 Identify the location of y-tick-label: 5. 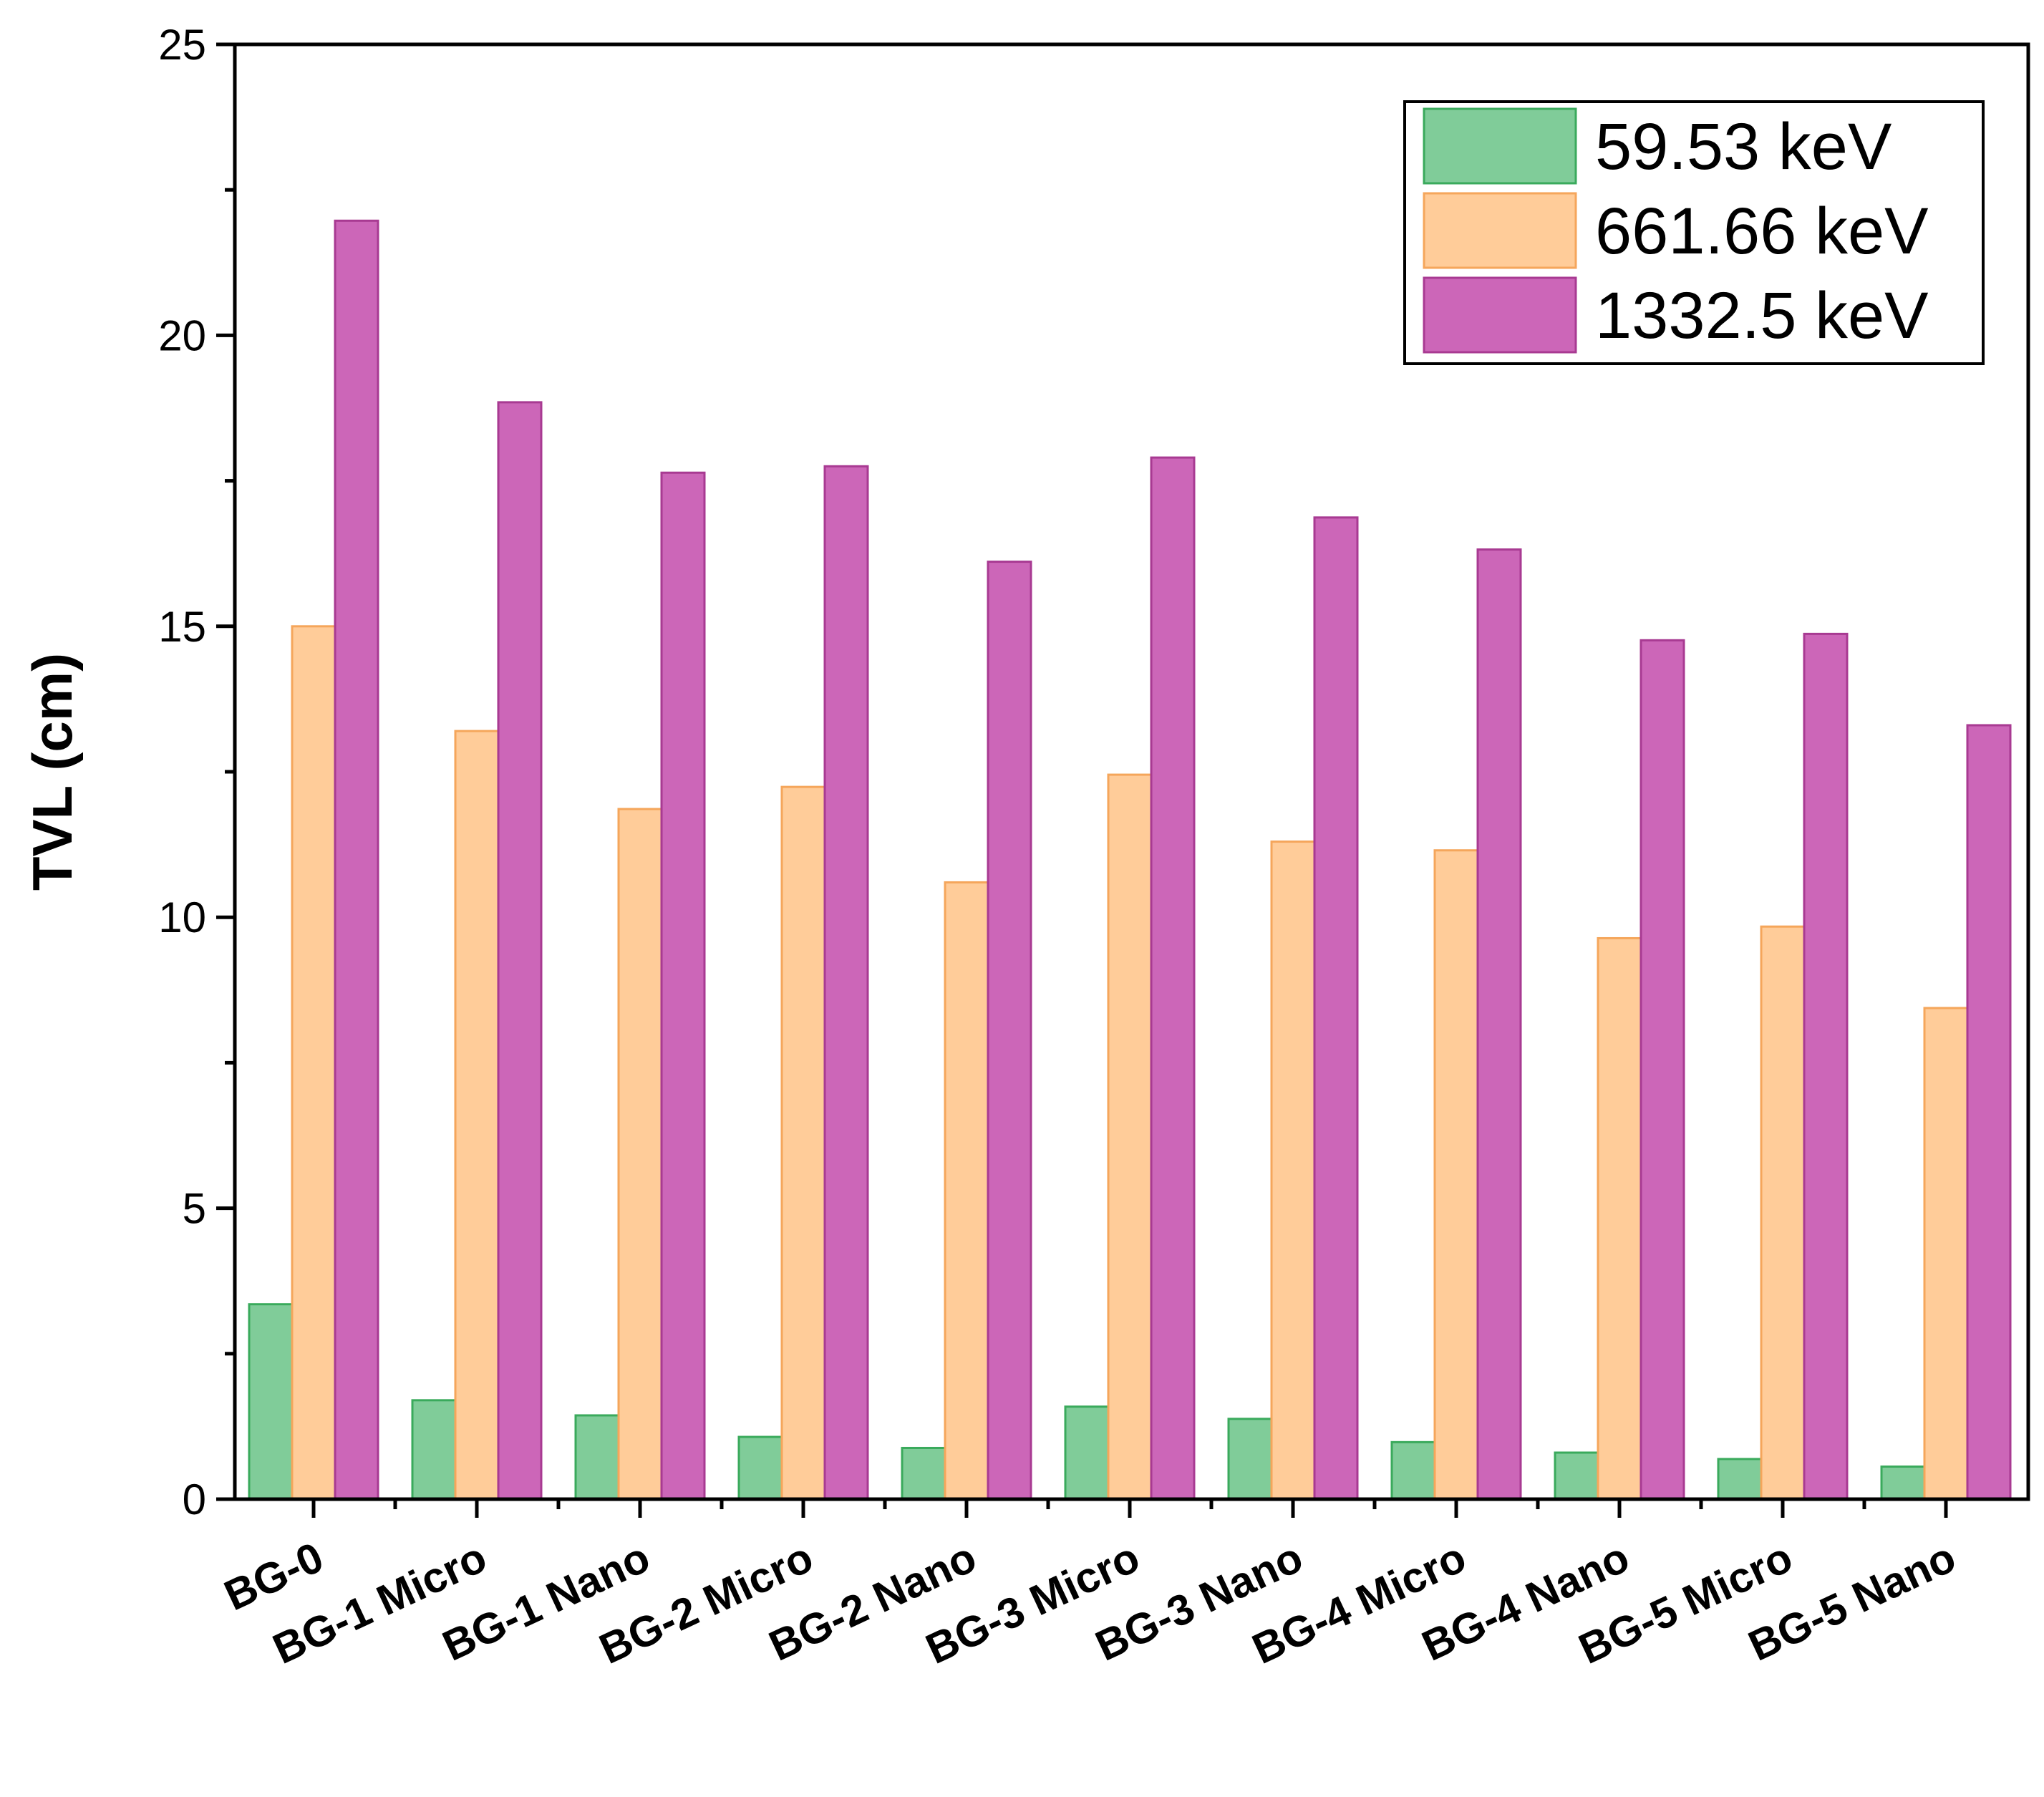
(194, 1209).